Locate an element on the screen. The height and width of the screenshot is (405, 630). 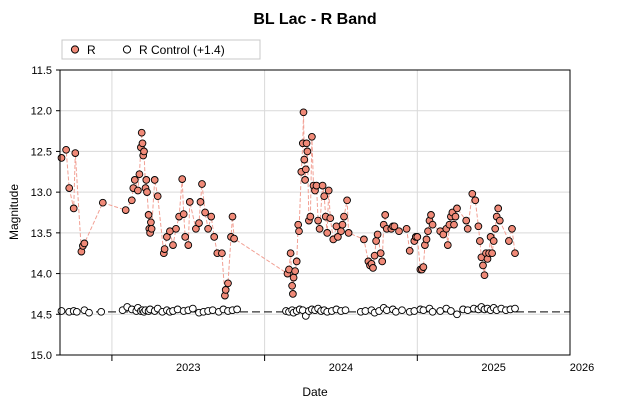
legend: R R Control (+1.4) is located at coordinates (161, 49).